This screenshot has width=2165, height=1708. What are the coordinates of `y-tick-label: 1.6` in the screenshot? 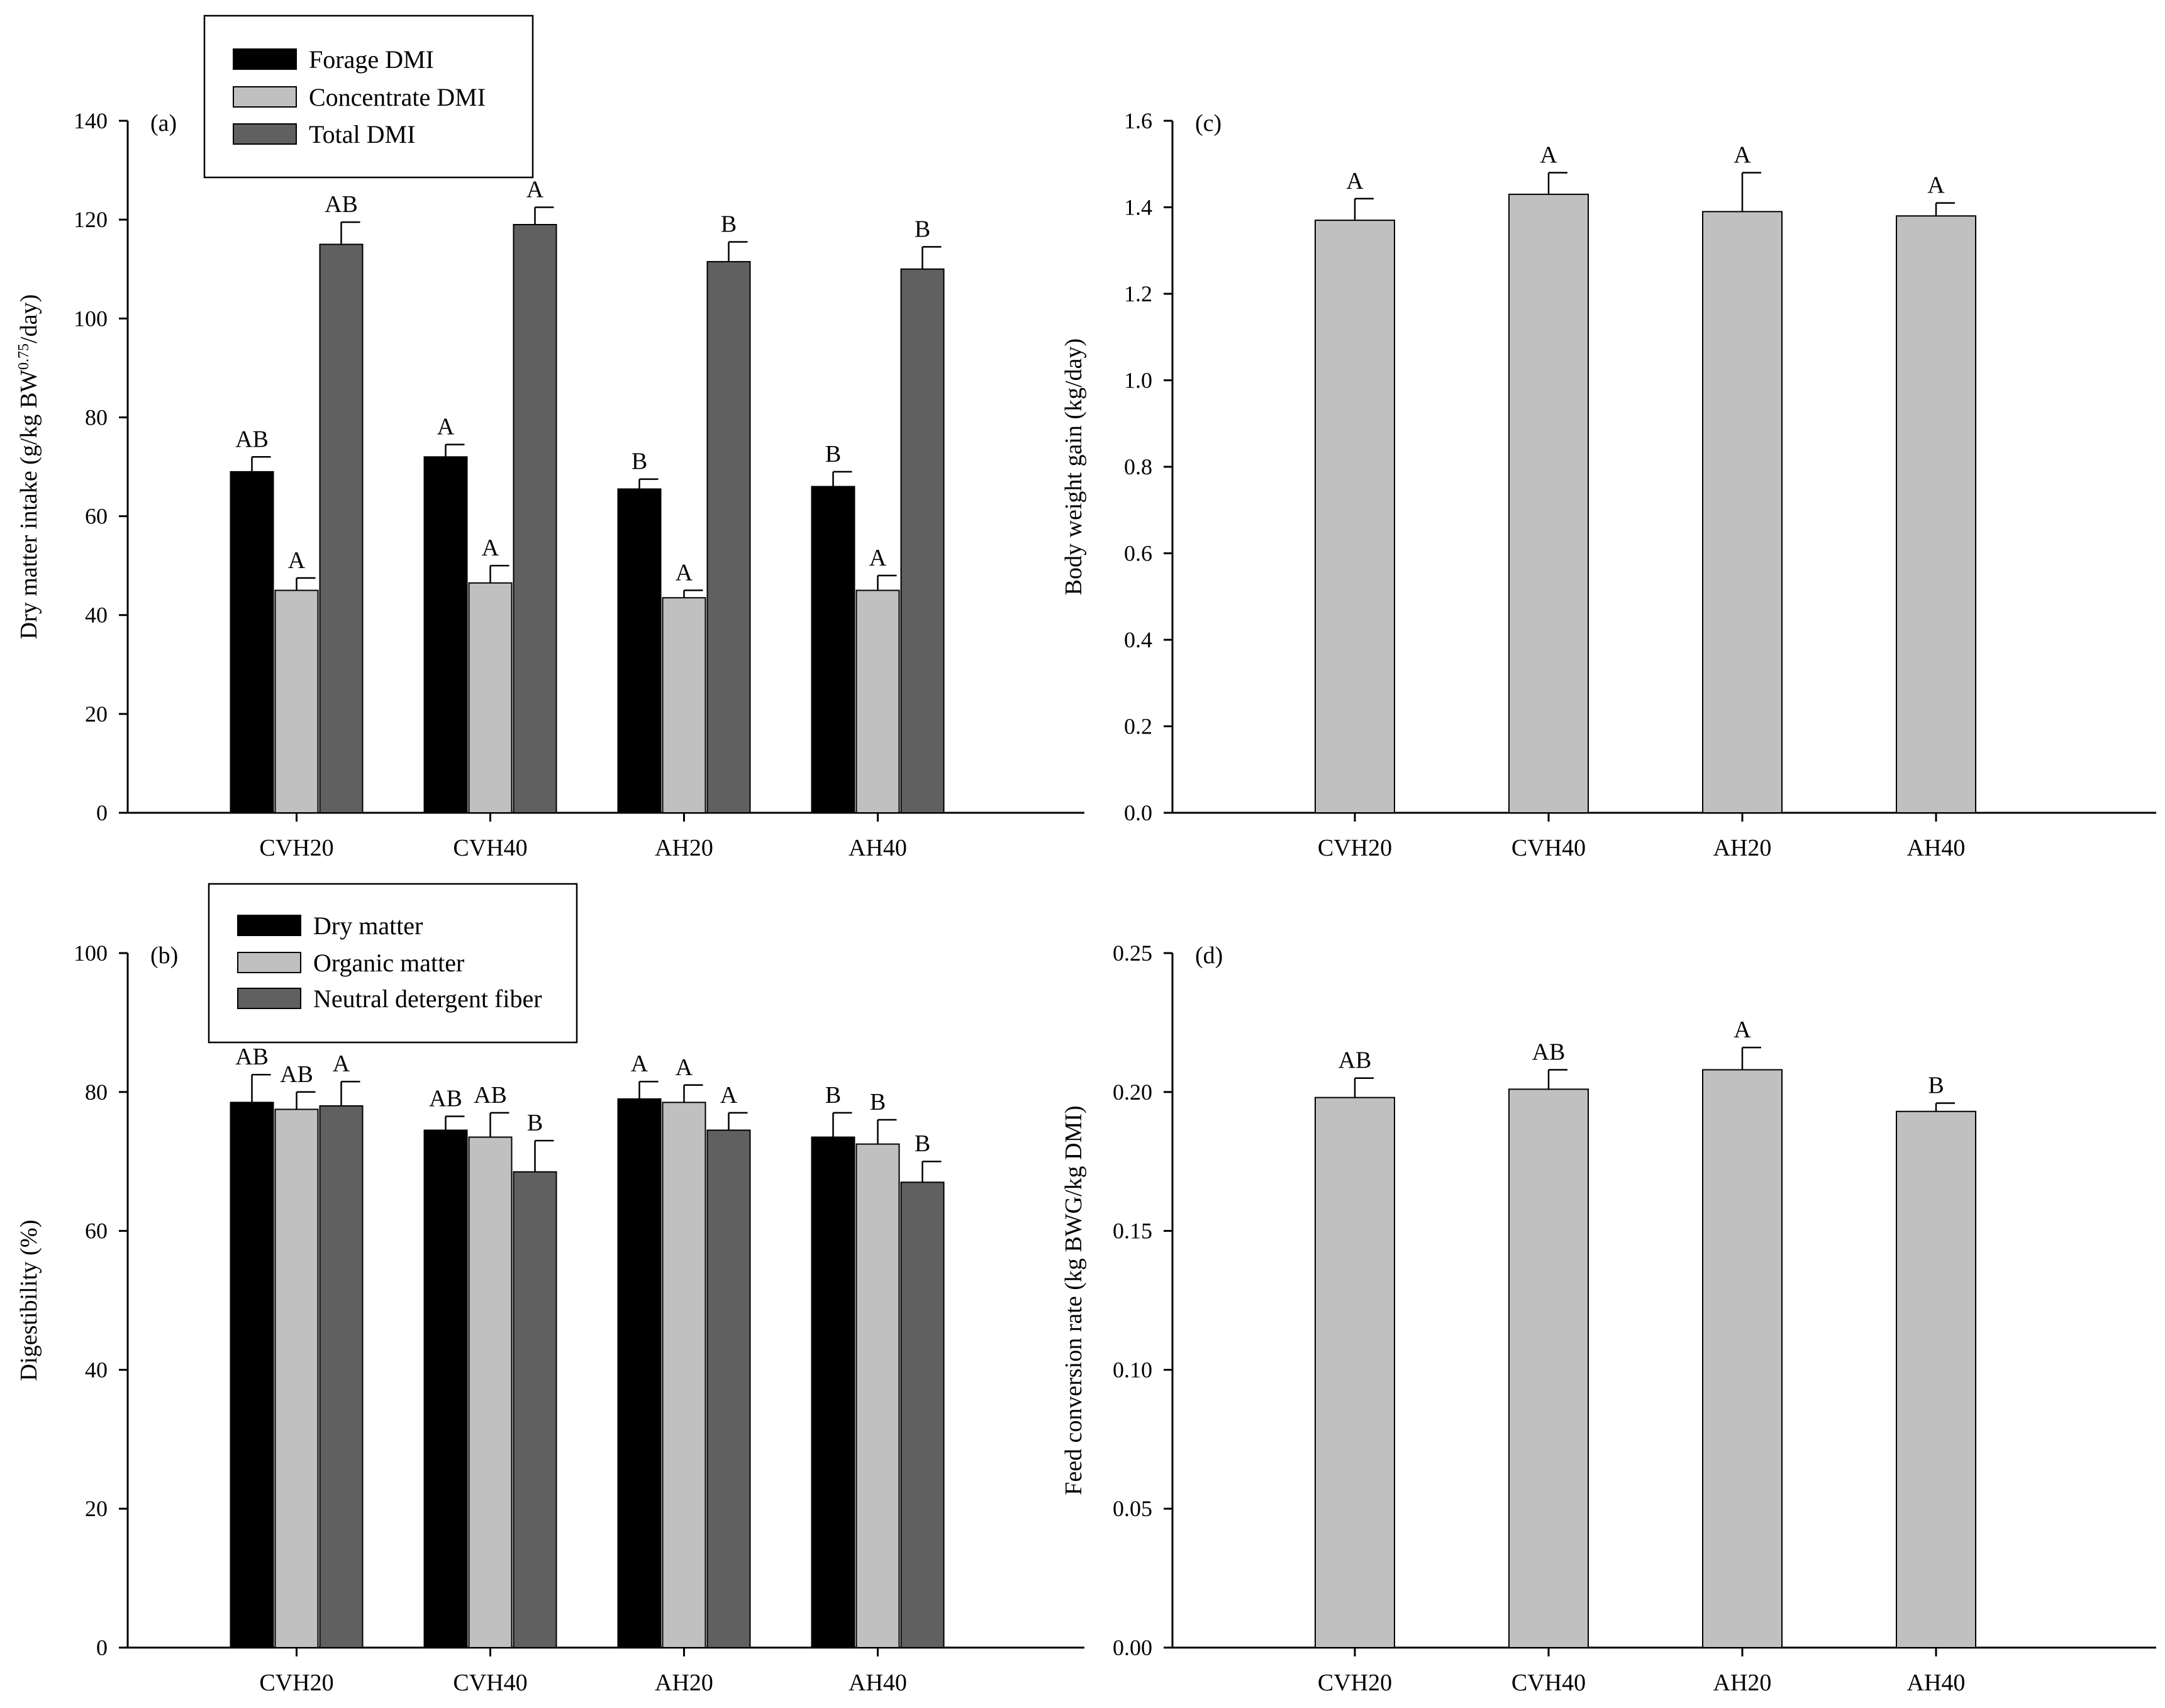 It's located at (1138, 120).